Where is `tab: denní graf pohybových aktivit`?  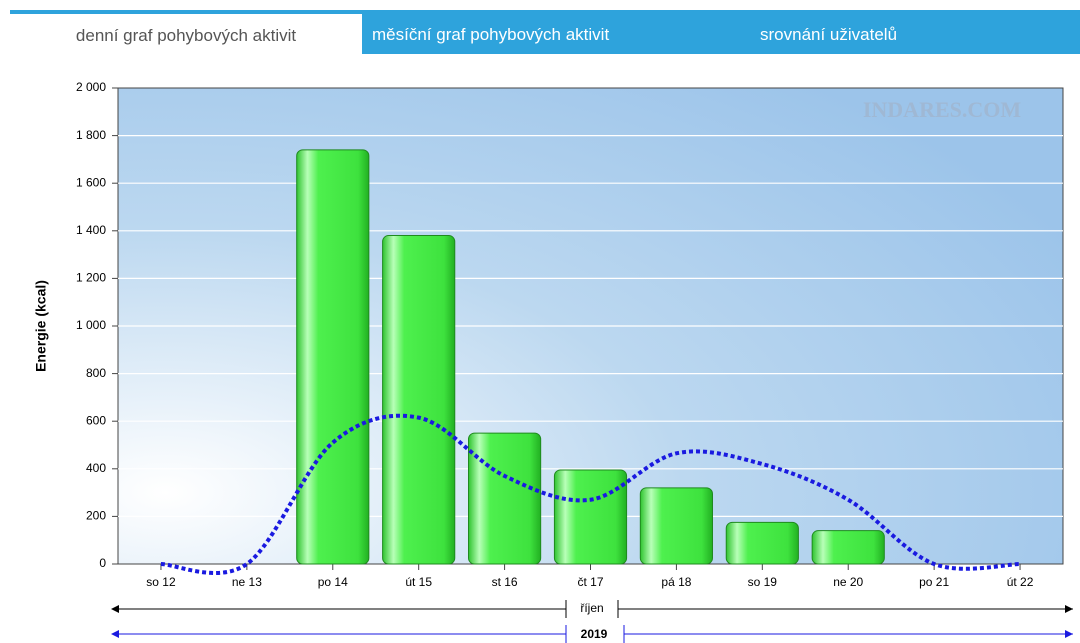 tab: denní graf pohybových aktivit is located at coordinates (186, 34).